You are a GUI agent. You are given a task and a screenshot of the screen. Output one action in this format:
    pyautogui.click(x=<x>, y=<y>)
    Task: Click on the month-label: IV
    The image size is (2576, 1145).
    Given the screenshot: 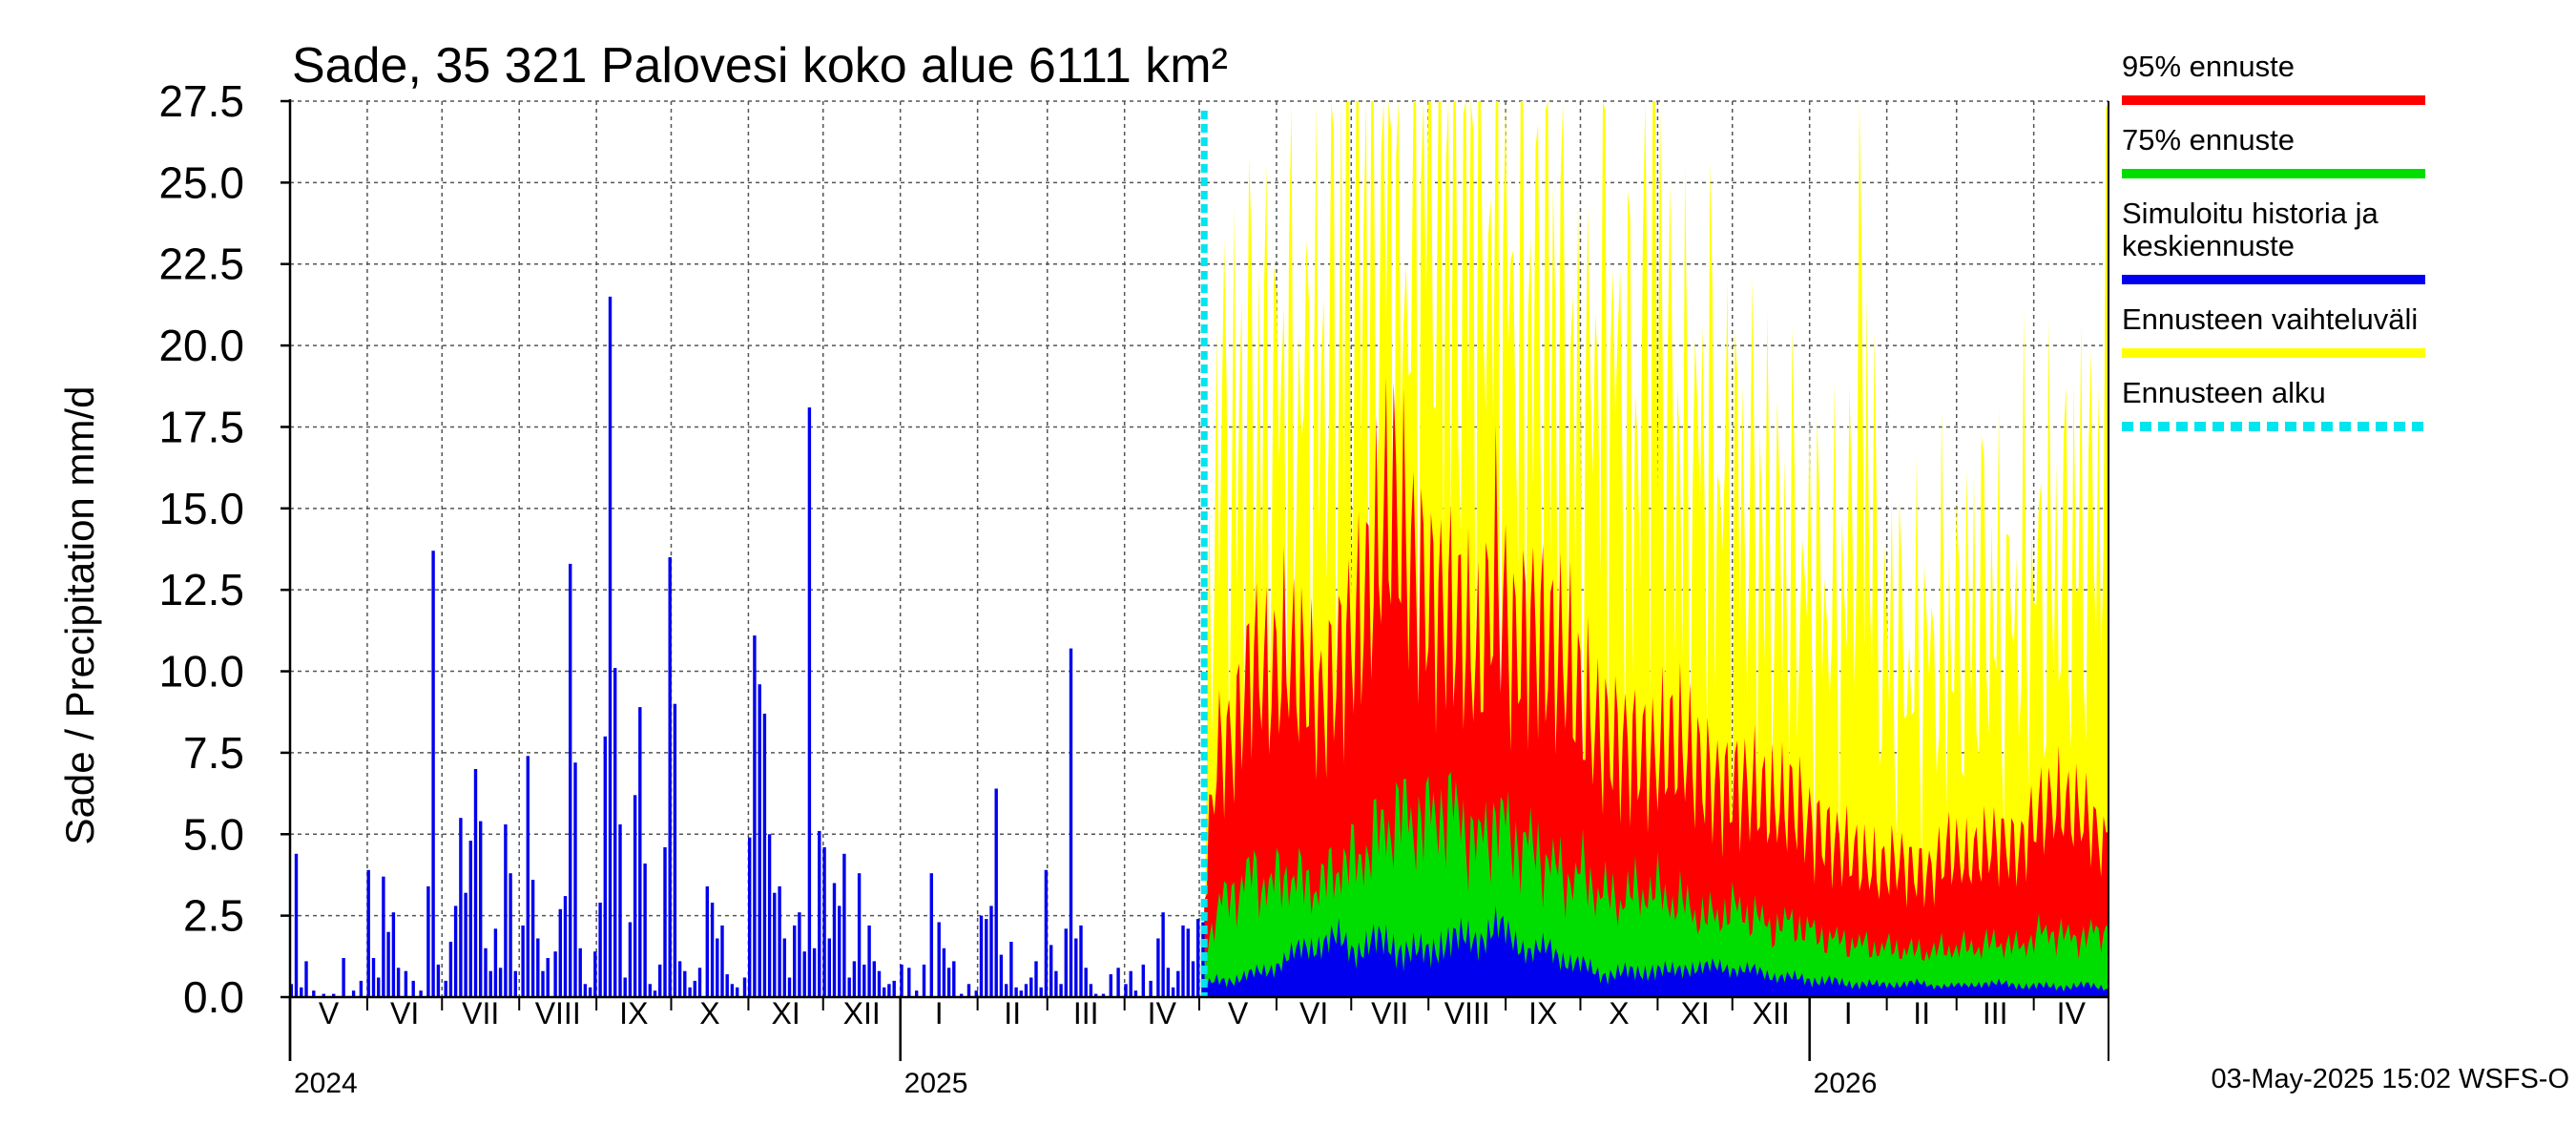 What is the action you would take?
    pyautogui.click(x=2072, y=1013)
    